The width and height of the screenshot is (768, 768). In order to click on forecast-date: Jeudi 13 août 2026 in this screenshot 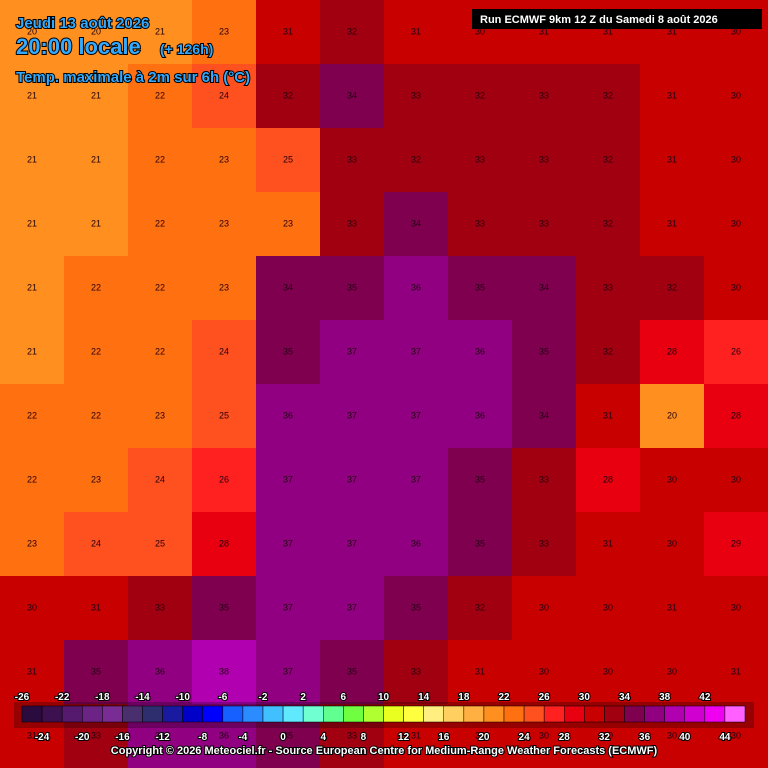, I will do `click(82, 23)`.